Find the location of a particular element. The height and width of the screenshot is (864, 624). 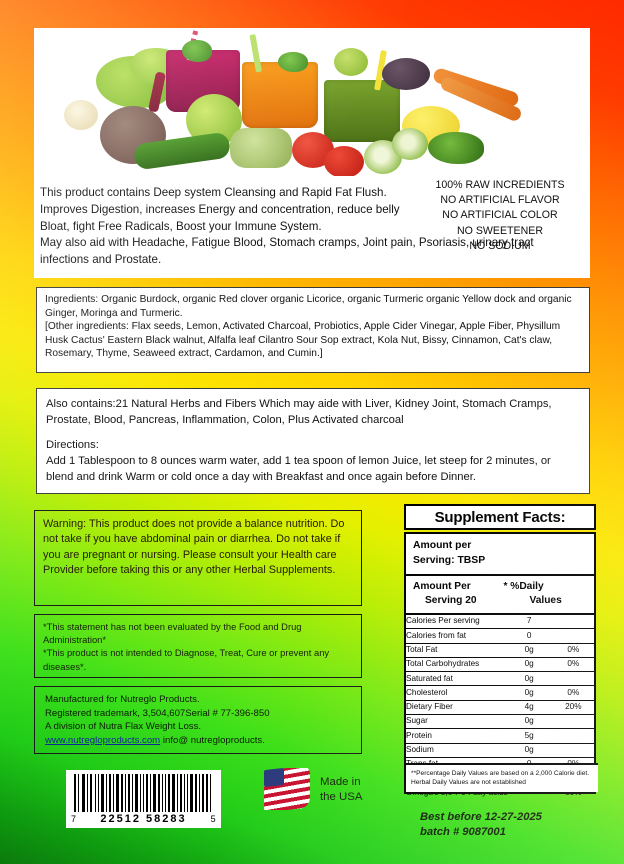

website-link: www.nutregloproducts.com is located at coordinates (103, 740).